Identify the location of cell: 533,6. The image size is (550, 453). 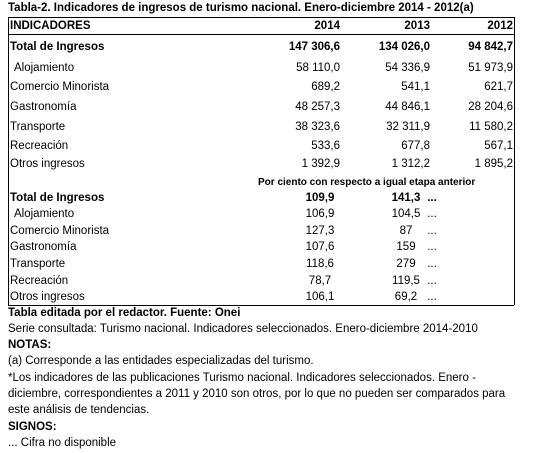
(325, 146).